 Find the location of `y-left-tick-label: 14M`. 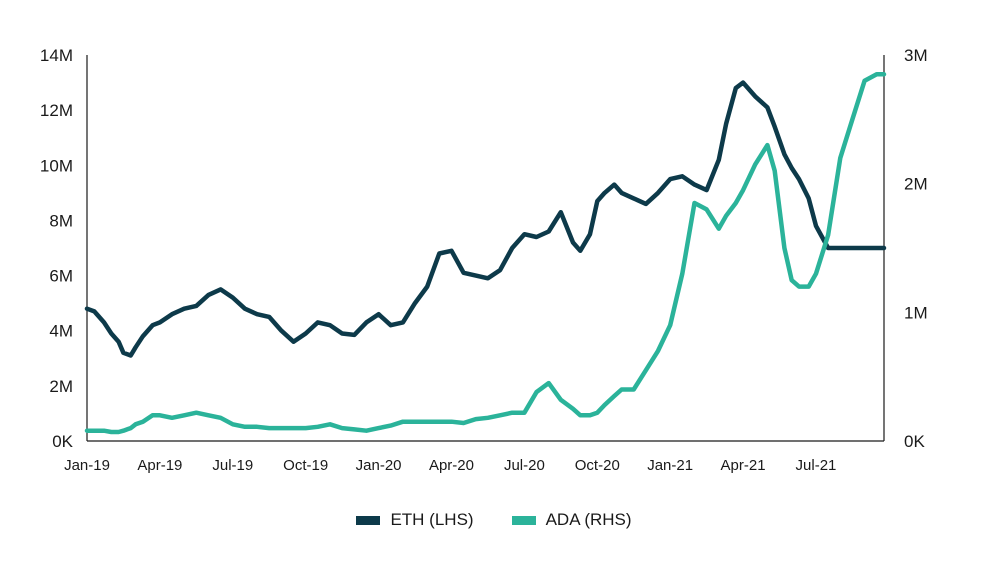

y-left-tick-label: 14M is located at coordinates (56, 55).